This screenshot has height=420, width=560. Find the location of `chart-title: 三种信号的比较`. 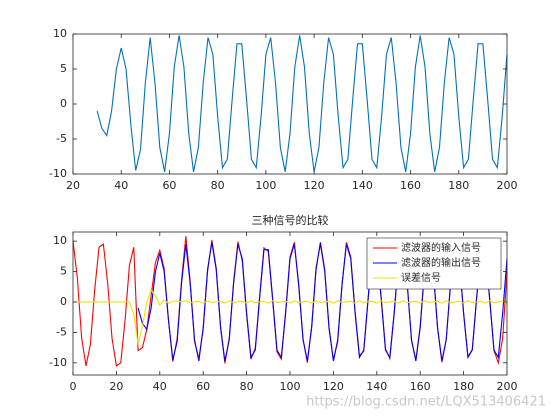

chart-title: 三种信号的比较 is located at coordinates (290, 220).